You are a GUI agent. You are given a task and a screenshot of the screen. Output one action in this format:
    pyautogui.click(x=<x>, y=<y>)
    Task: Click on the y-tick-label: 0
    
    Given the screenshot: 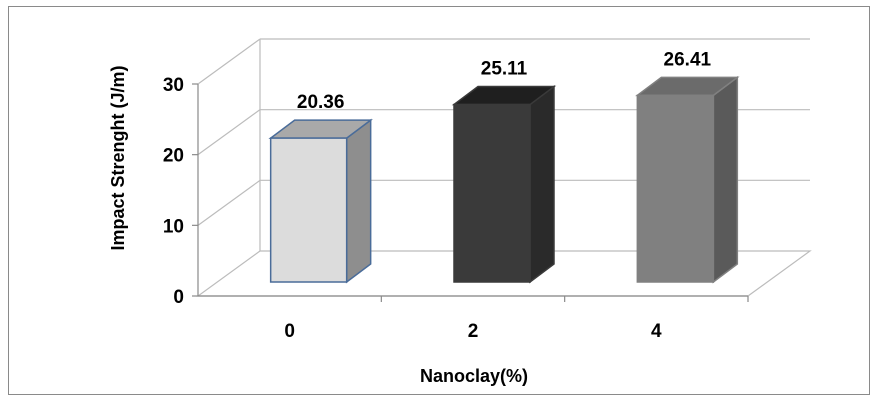 What is the action you would take?
    pyautogui.click(x=178, y=297)
    